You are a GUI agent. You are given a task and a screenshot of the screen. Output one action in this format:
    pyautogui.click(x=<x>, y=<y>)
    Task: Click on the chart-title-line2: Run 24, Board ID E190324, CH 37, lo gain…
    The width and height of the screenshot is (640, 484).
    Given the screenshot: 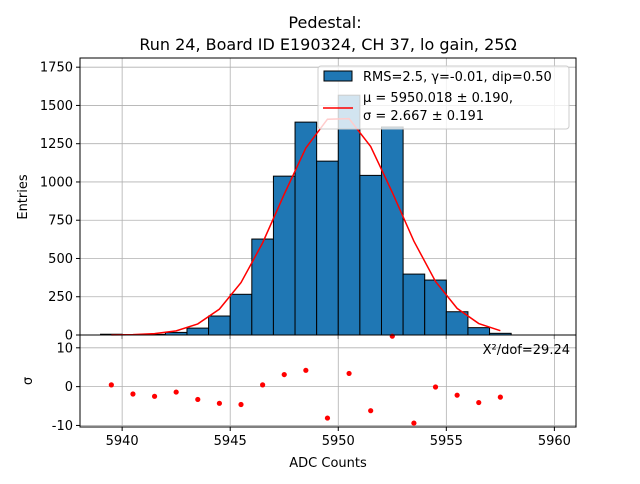 What is the action you would take?
    pyautogui.click(x=327, y=44)
    